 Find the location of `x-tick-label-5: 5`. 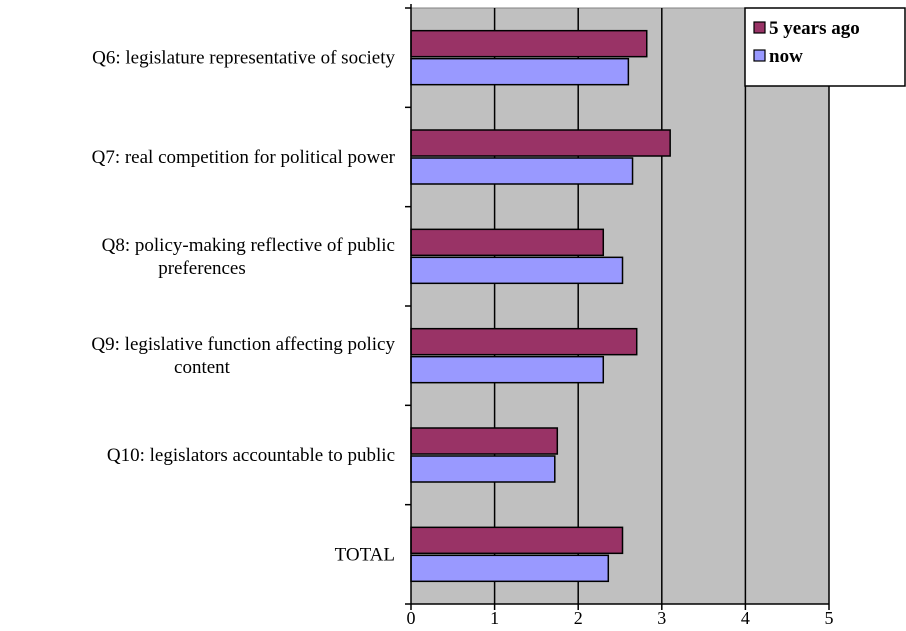

x-tick-label-5: 5 is located at coordinates (829, 617).